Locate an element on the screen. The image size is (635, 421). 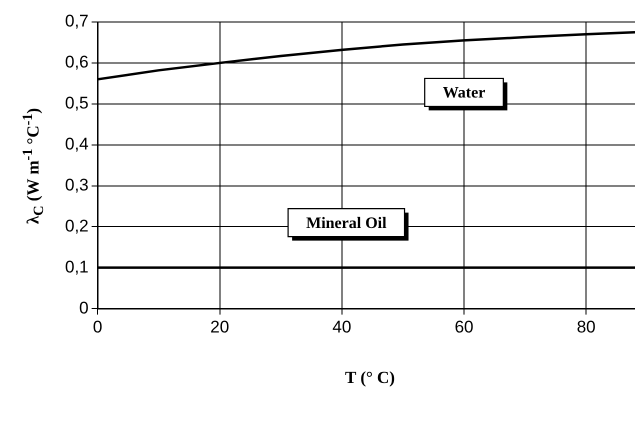
y-tick-label: 0 is located at coordinates (84, 308).